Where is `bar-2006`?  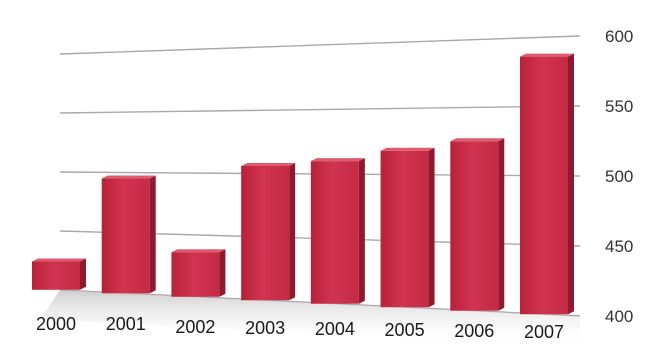
bar-2006 is located at coordinates (477, 224).